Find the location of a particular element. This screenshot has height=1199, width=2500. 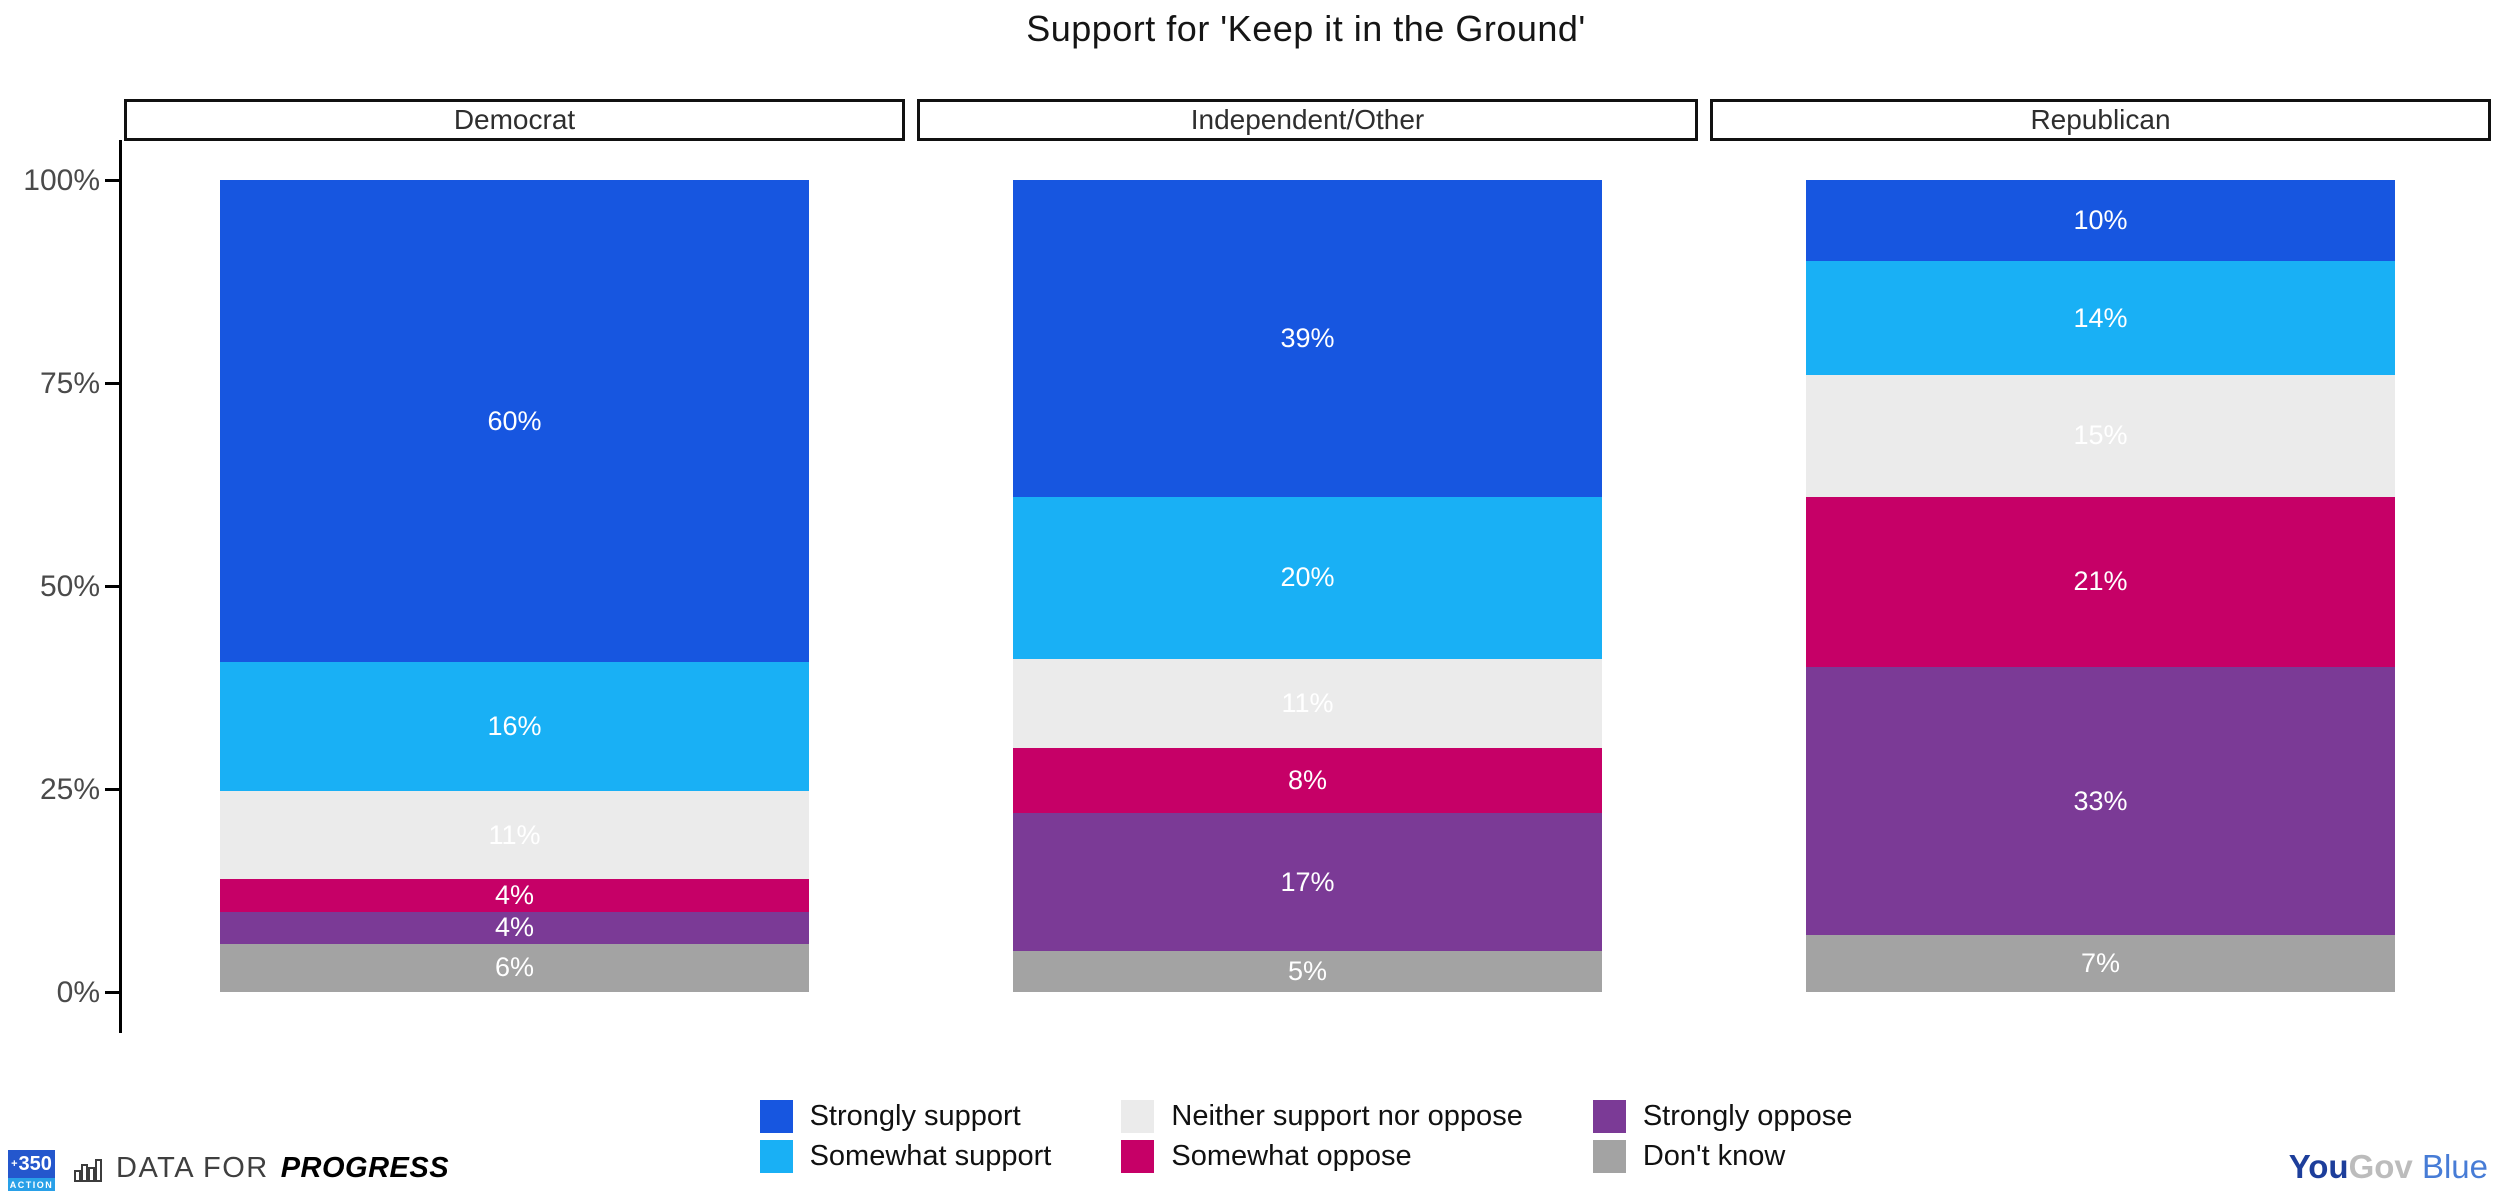

bar-segment-label: 15% is located at coordinates (2100, 435).